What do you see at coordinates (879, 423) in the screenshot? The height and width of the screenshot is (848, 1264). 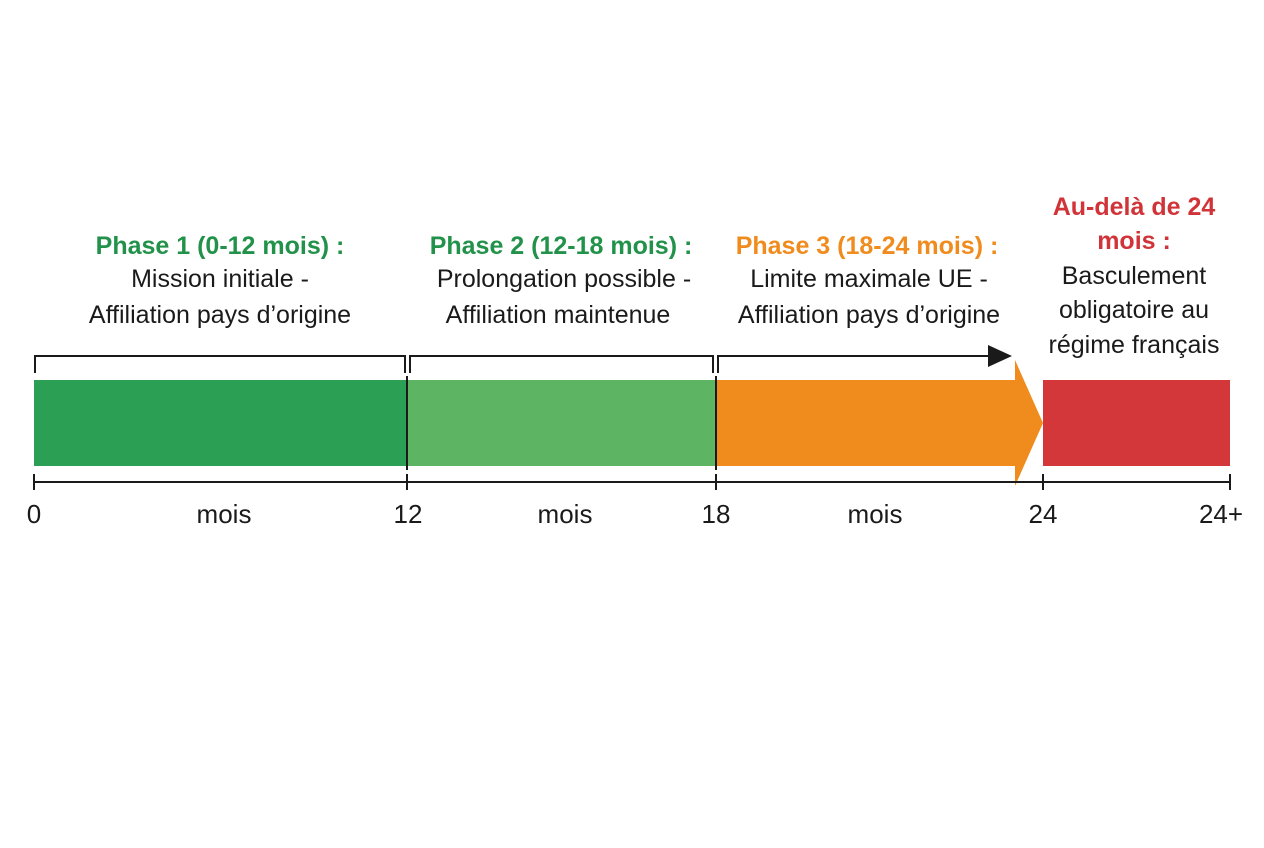 I see `phase3-arrow-bar` at bounding box center [879, 423].